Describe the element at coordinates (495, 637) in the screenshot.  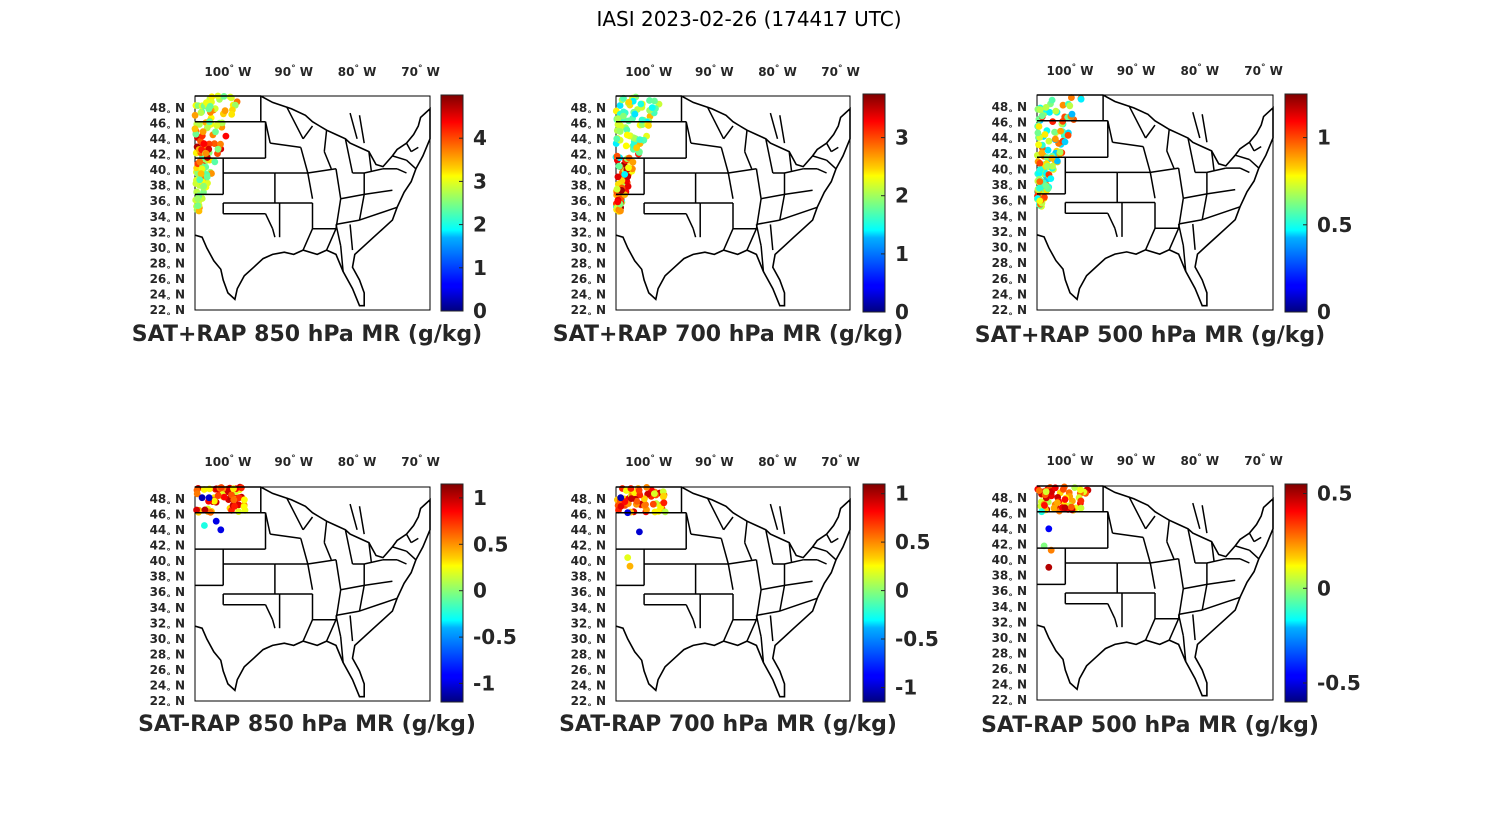
I see `colorbar-tick-label: -0.5` at that location.